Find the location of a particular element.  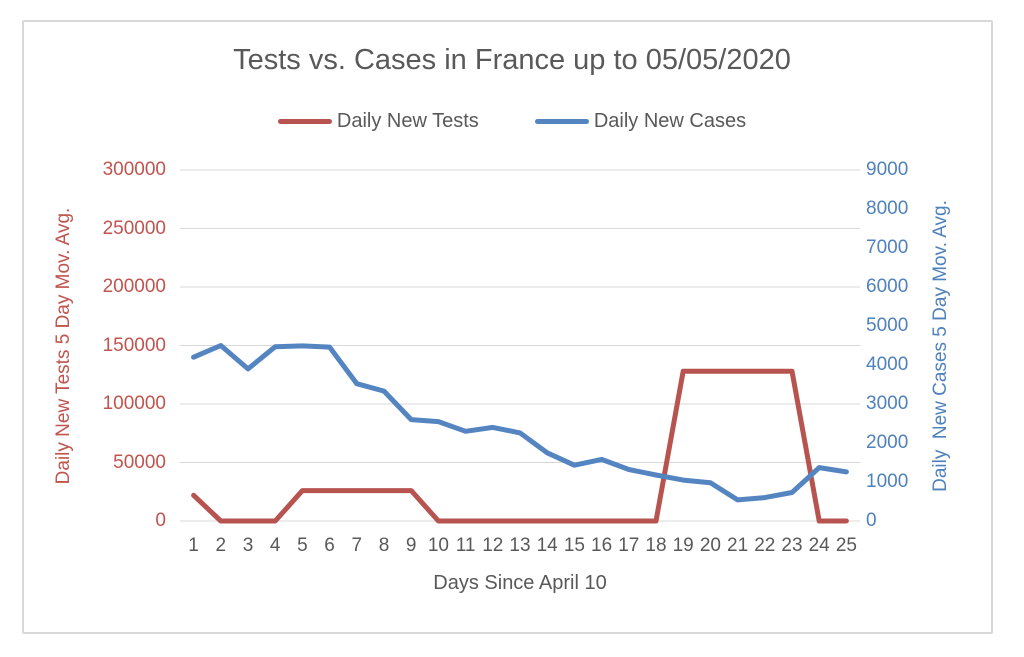

x-axis-tick-label: 21 is located at coordinates (738, 545).